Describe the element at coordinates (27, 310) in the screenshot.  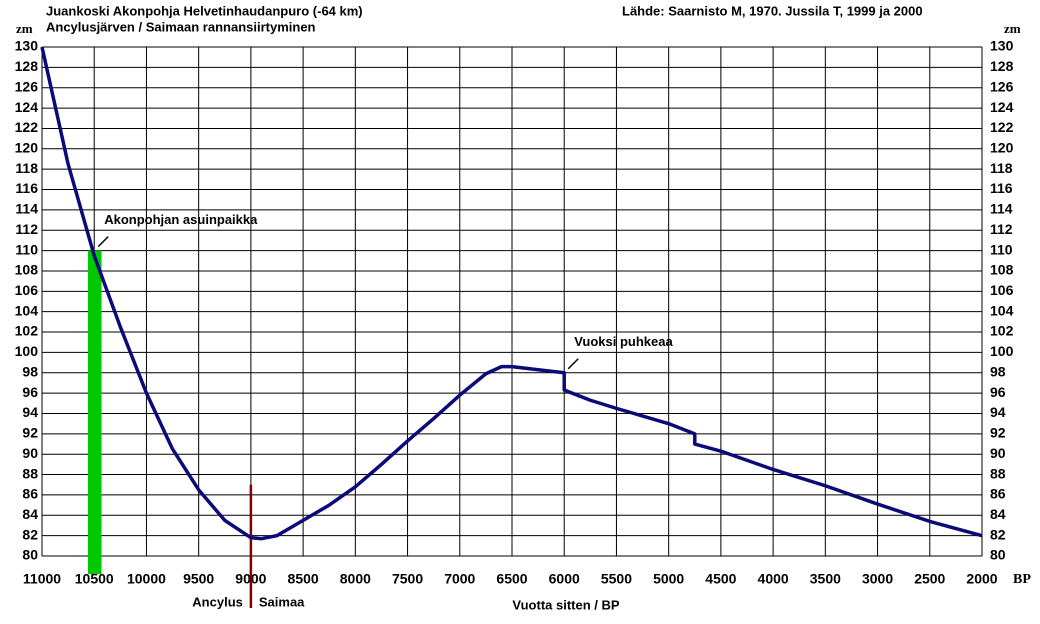
I see `y-tick-label: 104` at that location.